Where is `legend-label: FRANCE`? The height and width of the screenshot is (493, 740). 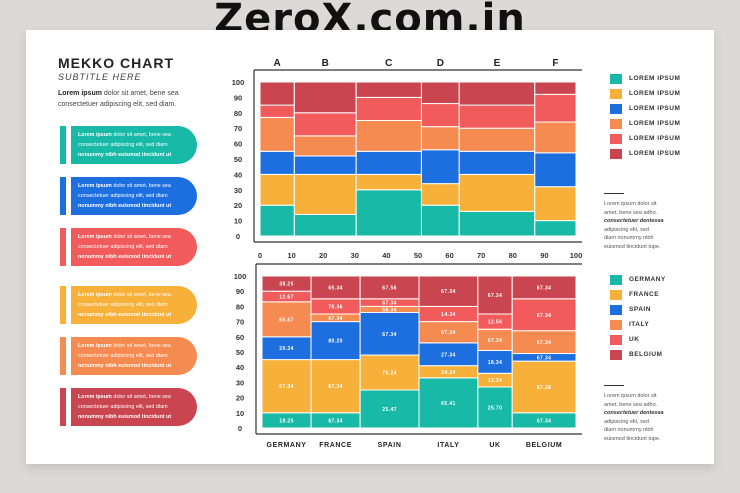 legend-label: FRANCE is located at coordinates (644, 294).